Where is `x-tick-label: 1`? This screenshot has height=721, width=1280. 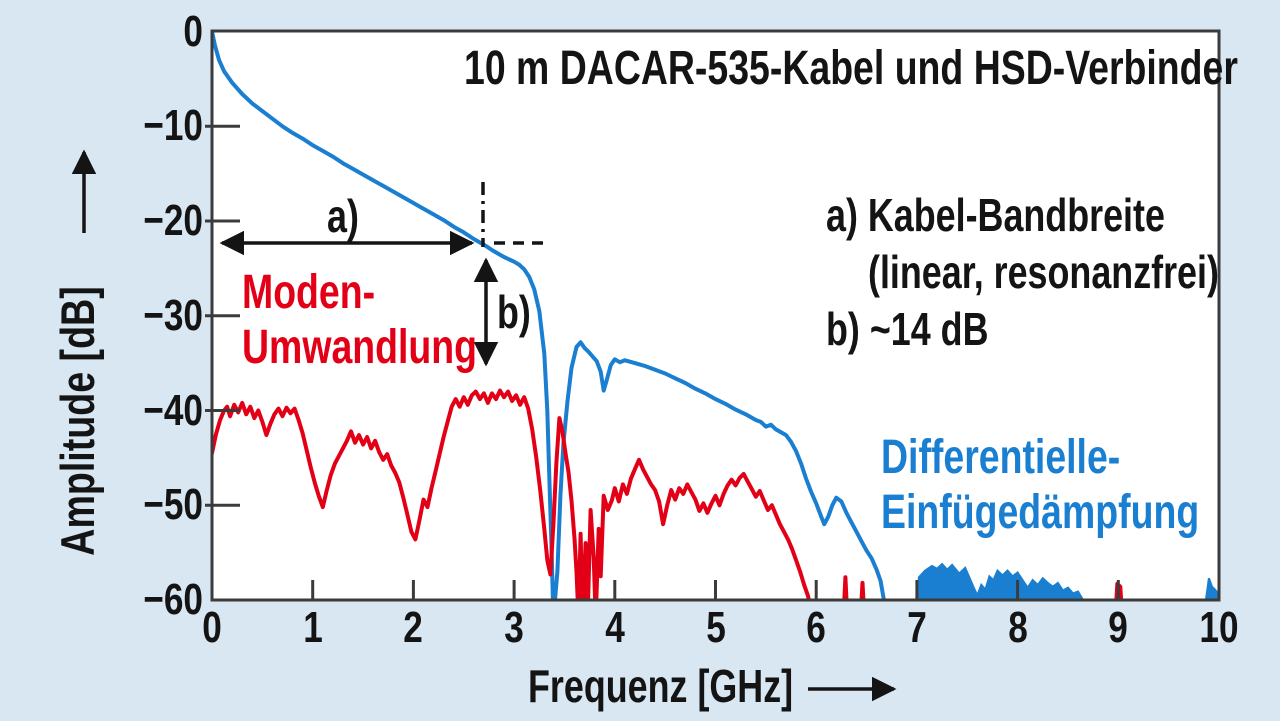 x-tick-label: 1 is located at coordinates (312, 627).